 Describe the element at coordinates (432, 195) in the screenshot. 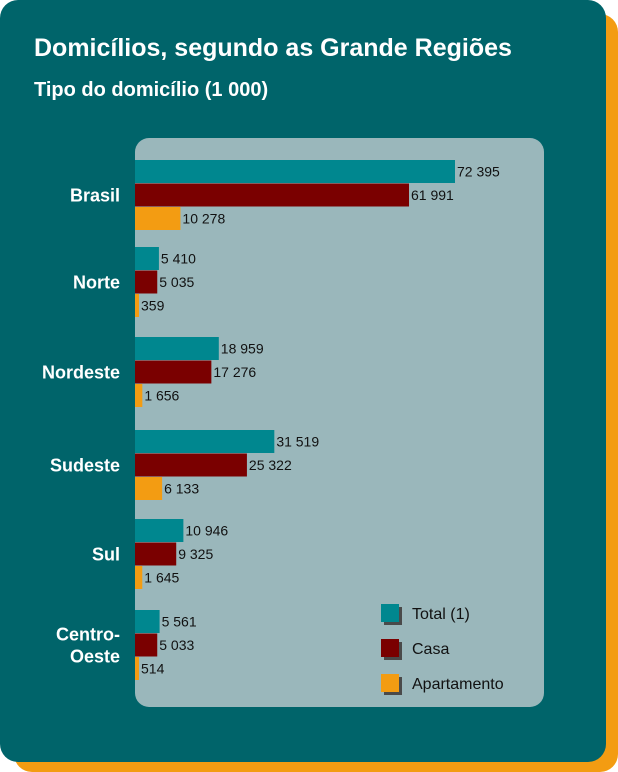

I see `data-label-casa: 61 991` at that location.